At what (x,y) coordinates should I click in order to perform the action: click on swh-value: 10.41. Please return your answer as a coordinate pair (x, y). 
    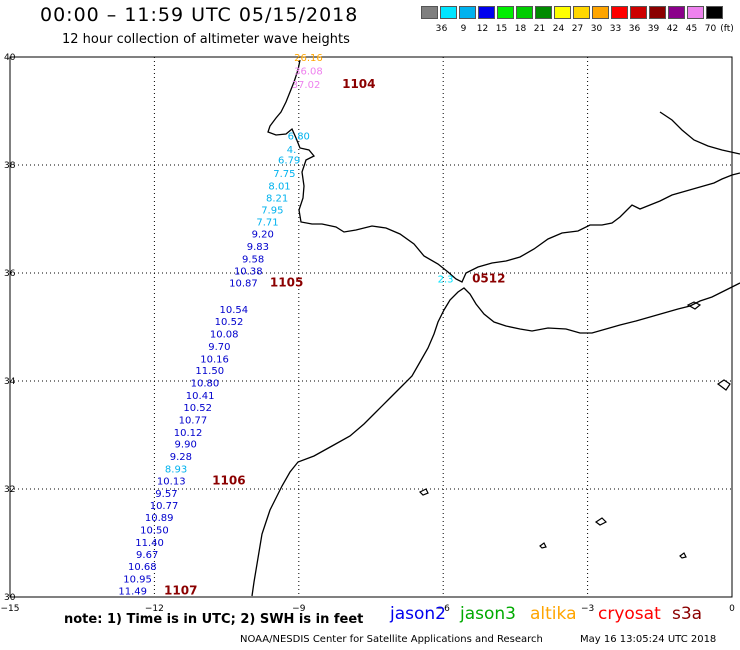
    Looking at the image, I should click on (200, 396).